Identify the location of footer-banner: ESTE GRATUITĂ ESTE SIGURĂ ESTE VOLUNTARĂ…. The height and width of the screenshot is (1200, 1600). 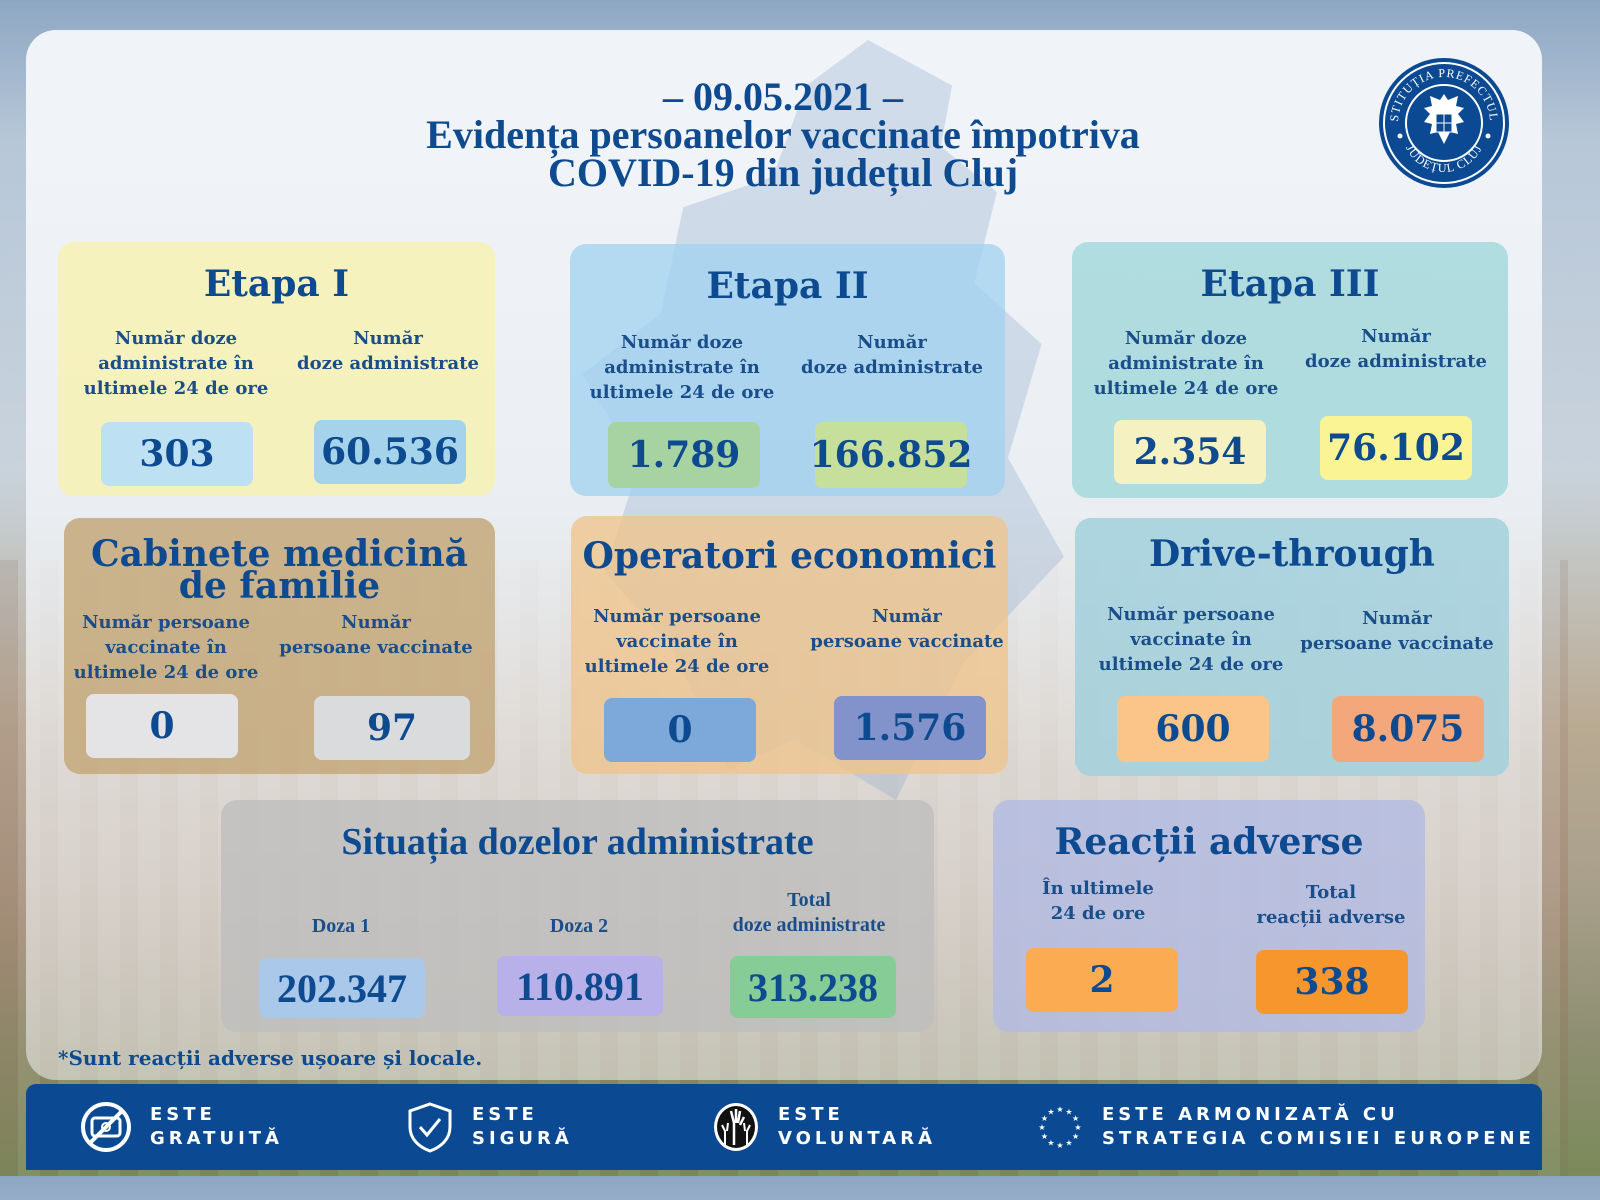
(784, 1127).